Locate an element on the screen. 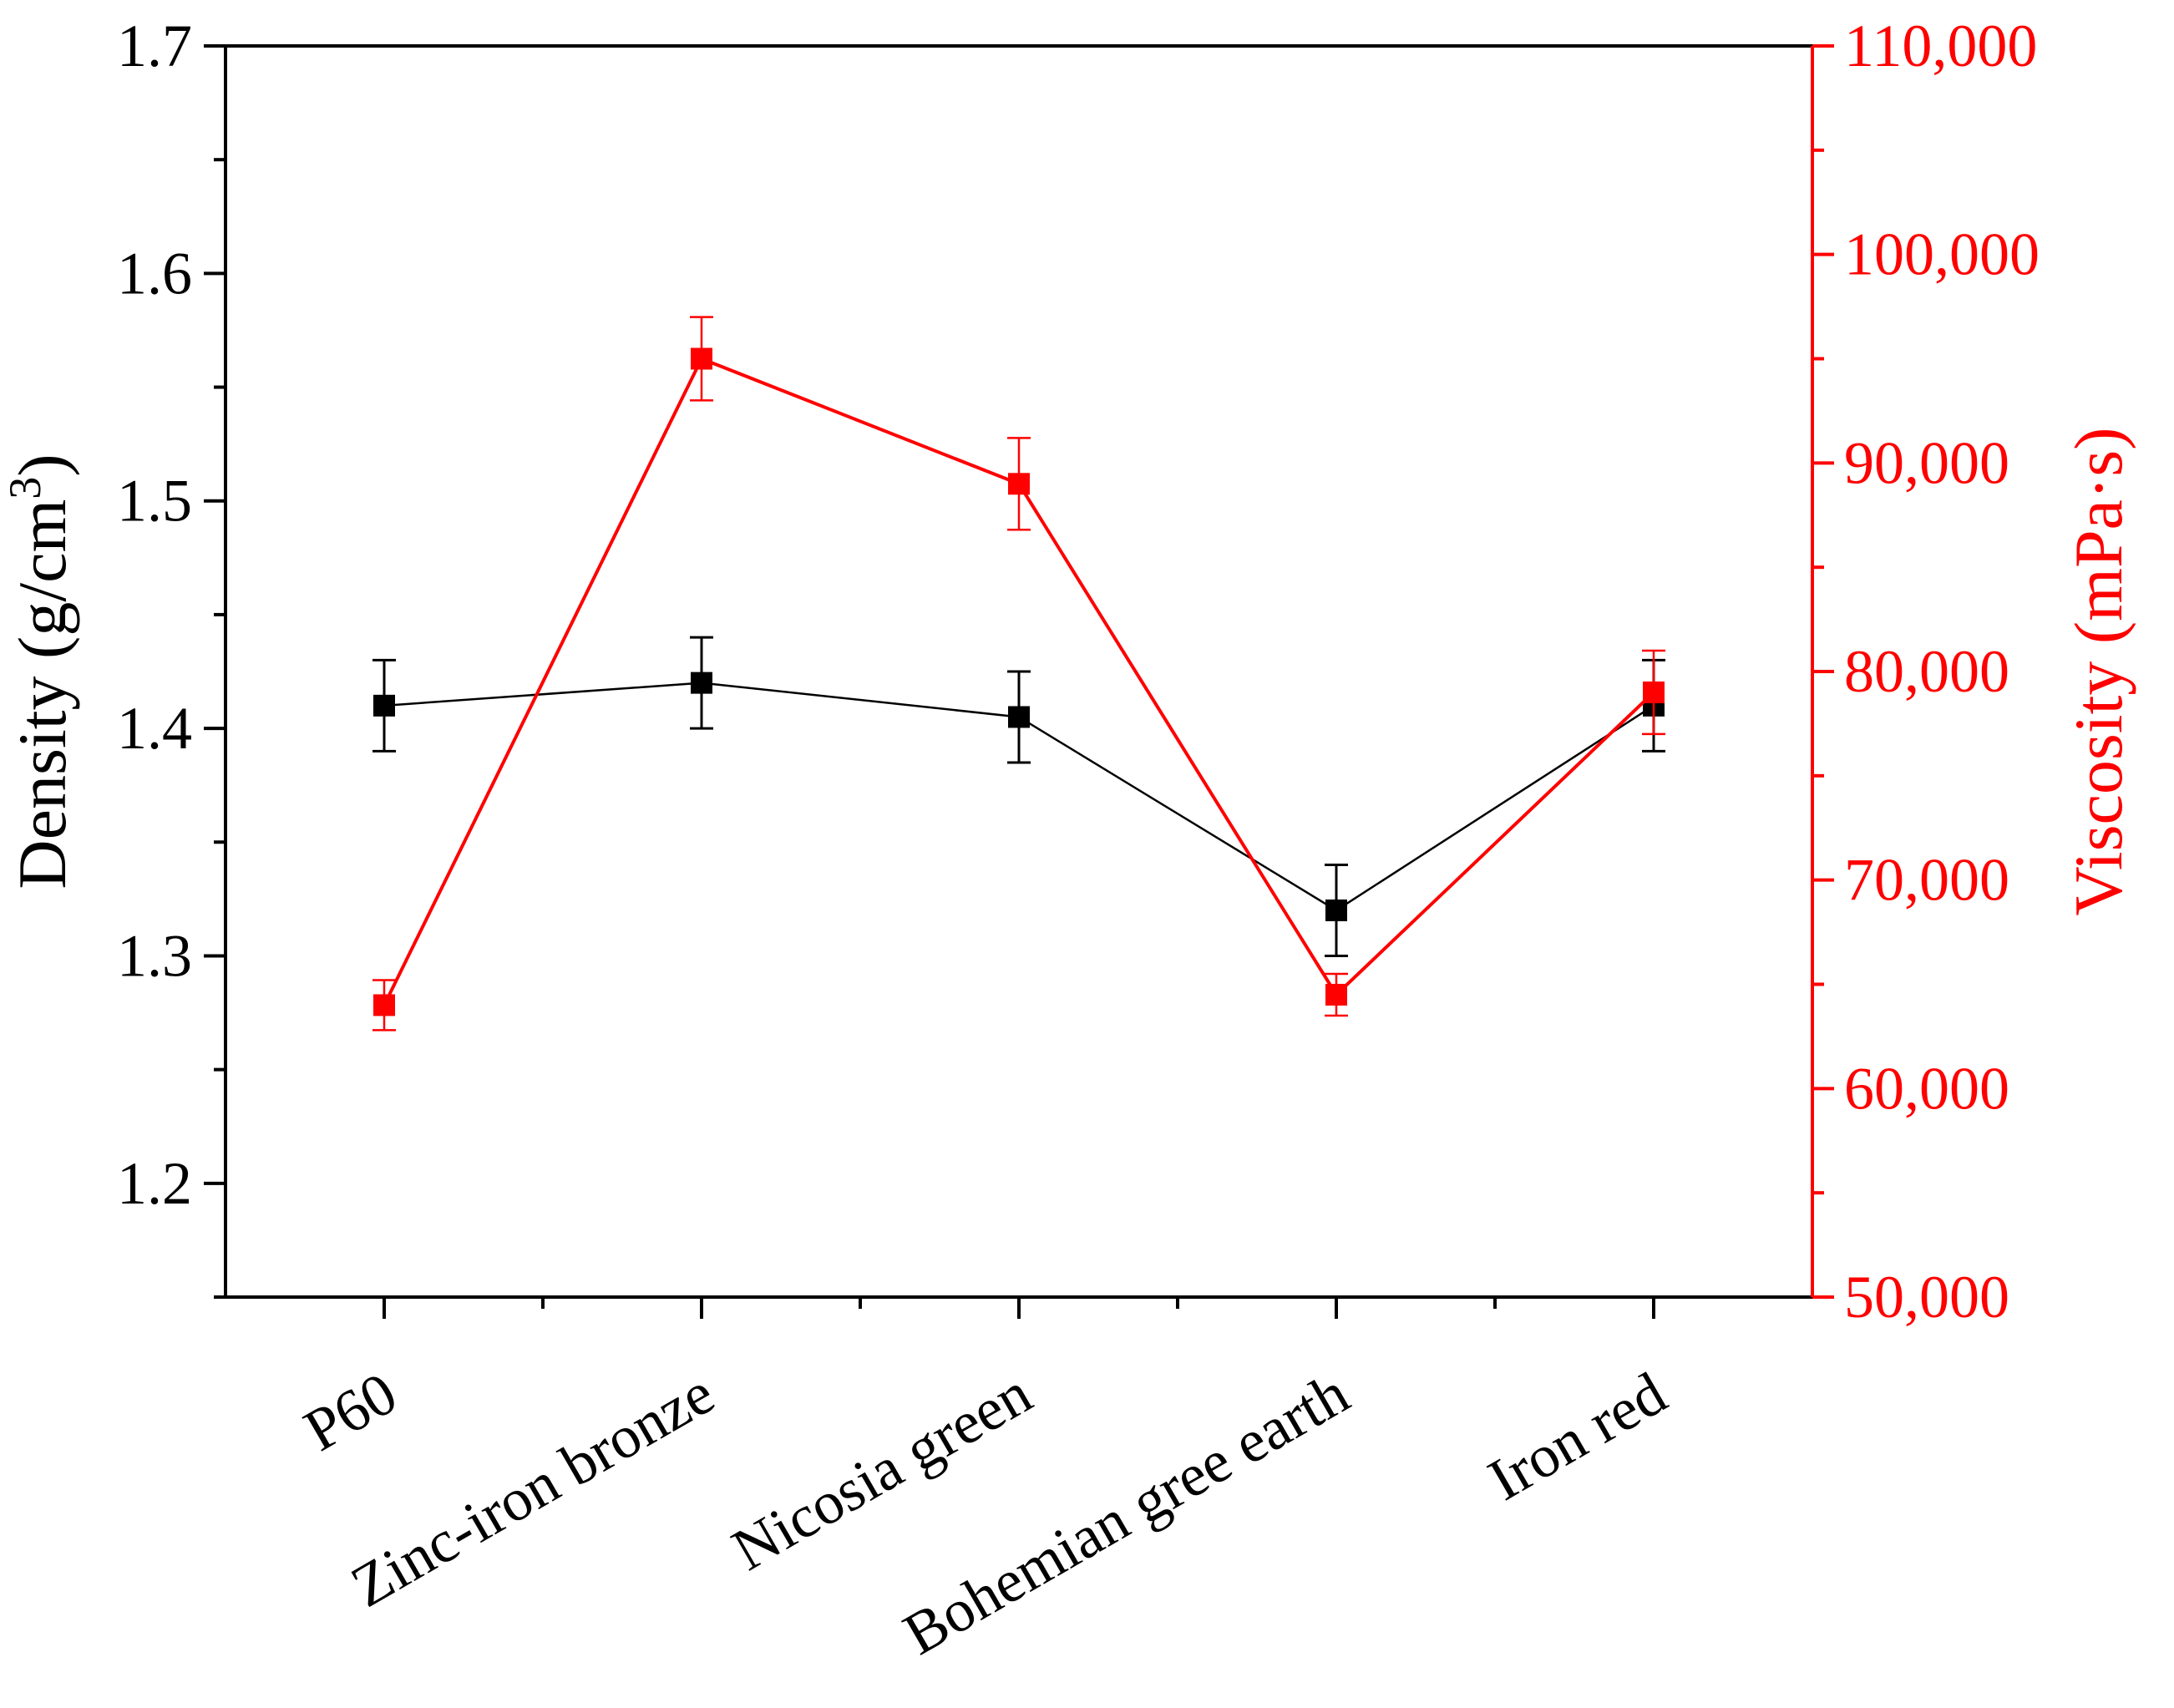  left-tick-label: 1.2 is located at coordinates (154, 1184).